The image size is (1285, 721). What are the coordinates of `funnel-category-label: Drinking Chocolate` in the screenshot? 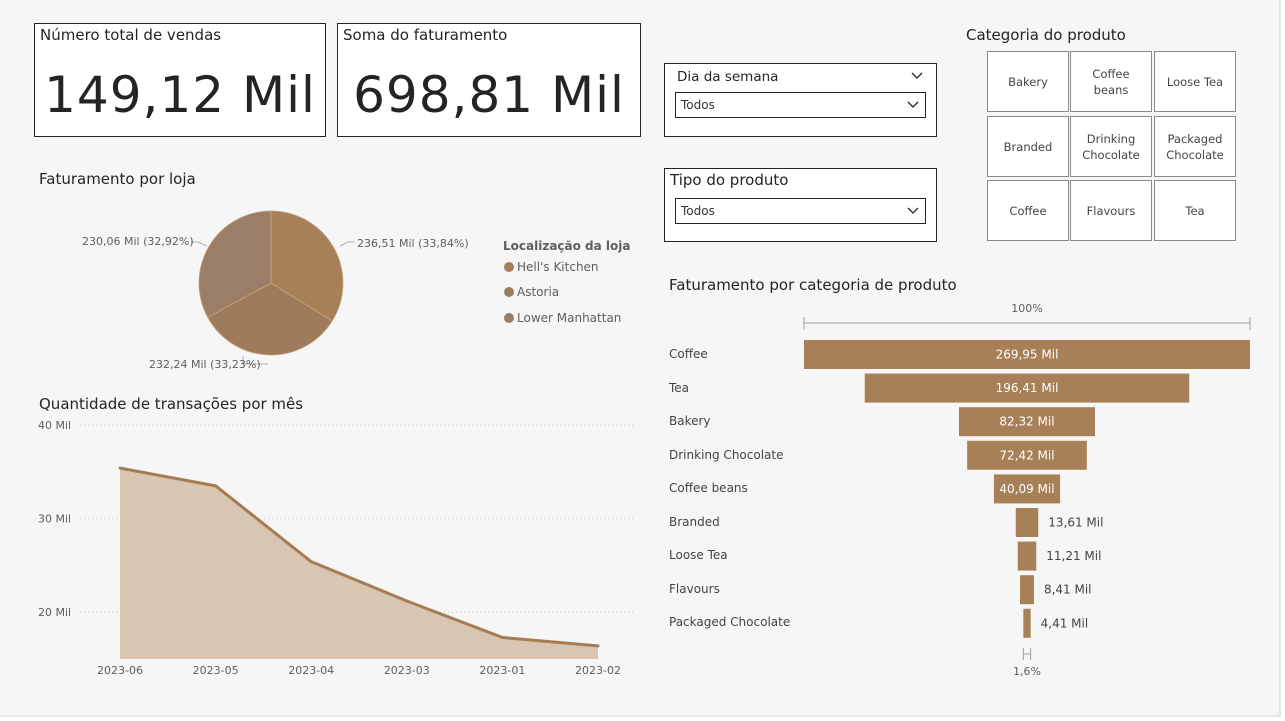 It's located at (726, 455).